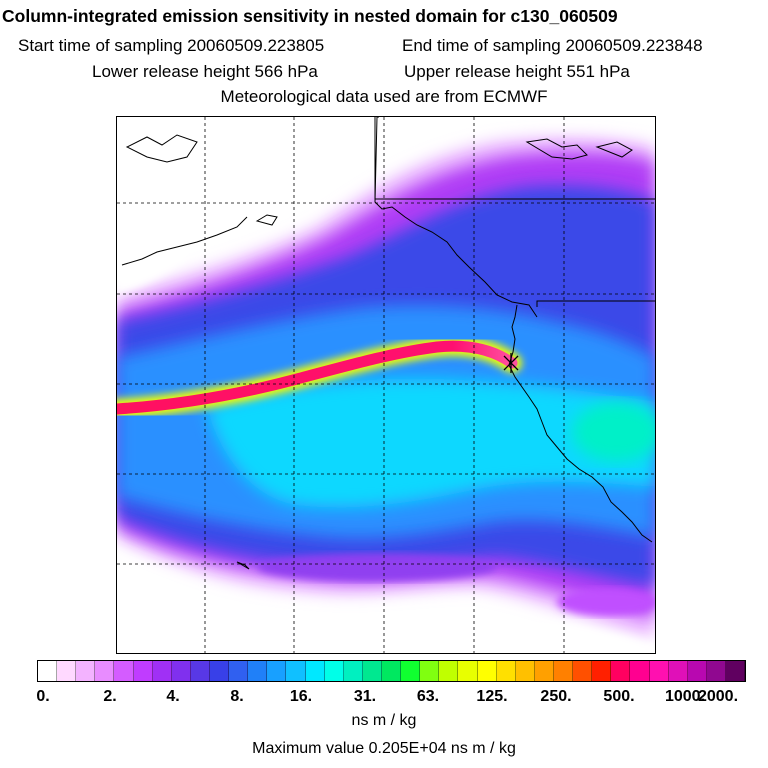 This screenshot has height=768, width=768. What do you see at coordinates (237, 696) in the screenshot?
I see `color-scale-tick-label: 8.` at bounding box center [237, 696].